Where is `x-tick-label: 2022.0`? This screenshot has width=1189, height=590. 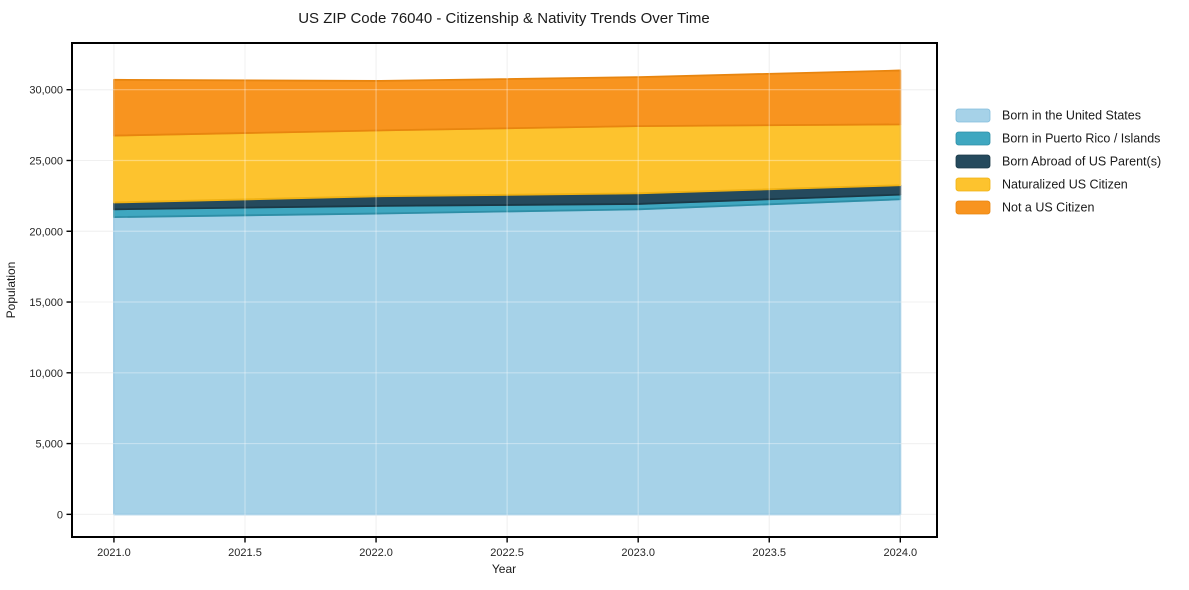
x-tick-label: 2022.0 is located at coordinates (376, 553).